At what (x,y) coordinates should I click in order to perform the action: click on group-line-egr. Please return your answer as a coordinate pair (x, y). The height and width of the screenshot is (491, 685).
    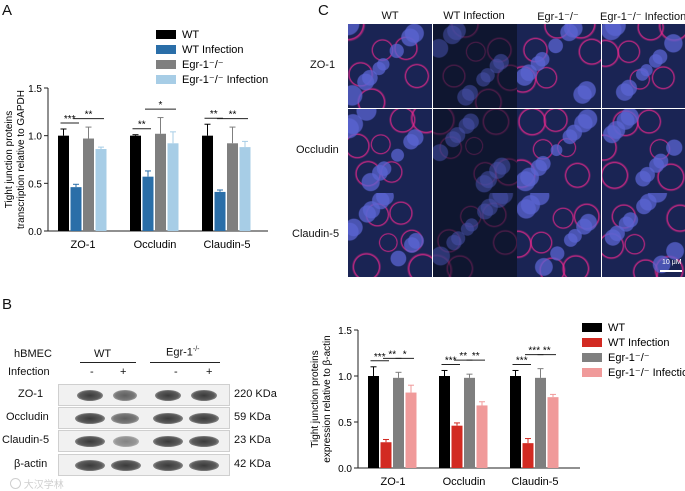
    Looking at the image, I should click on (185, 362).